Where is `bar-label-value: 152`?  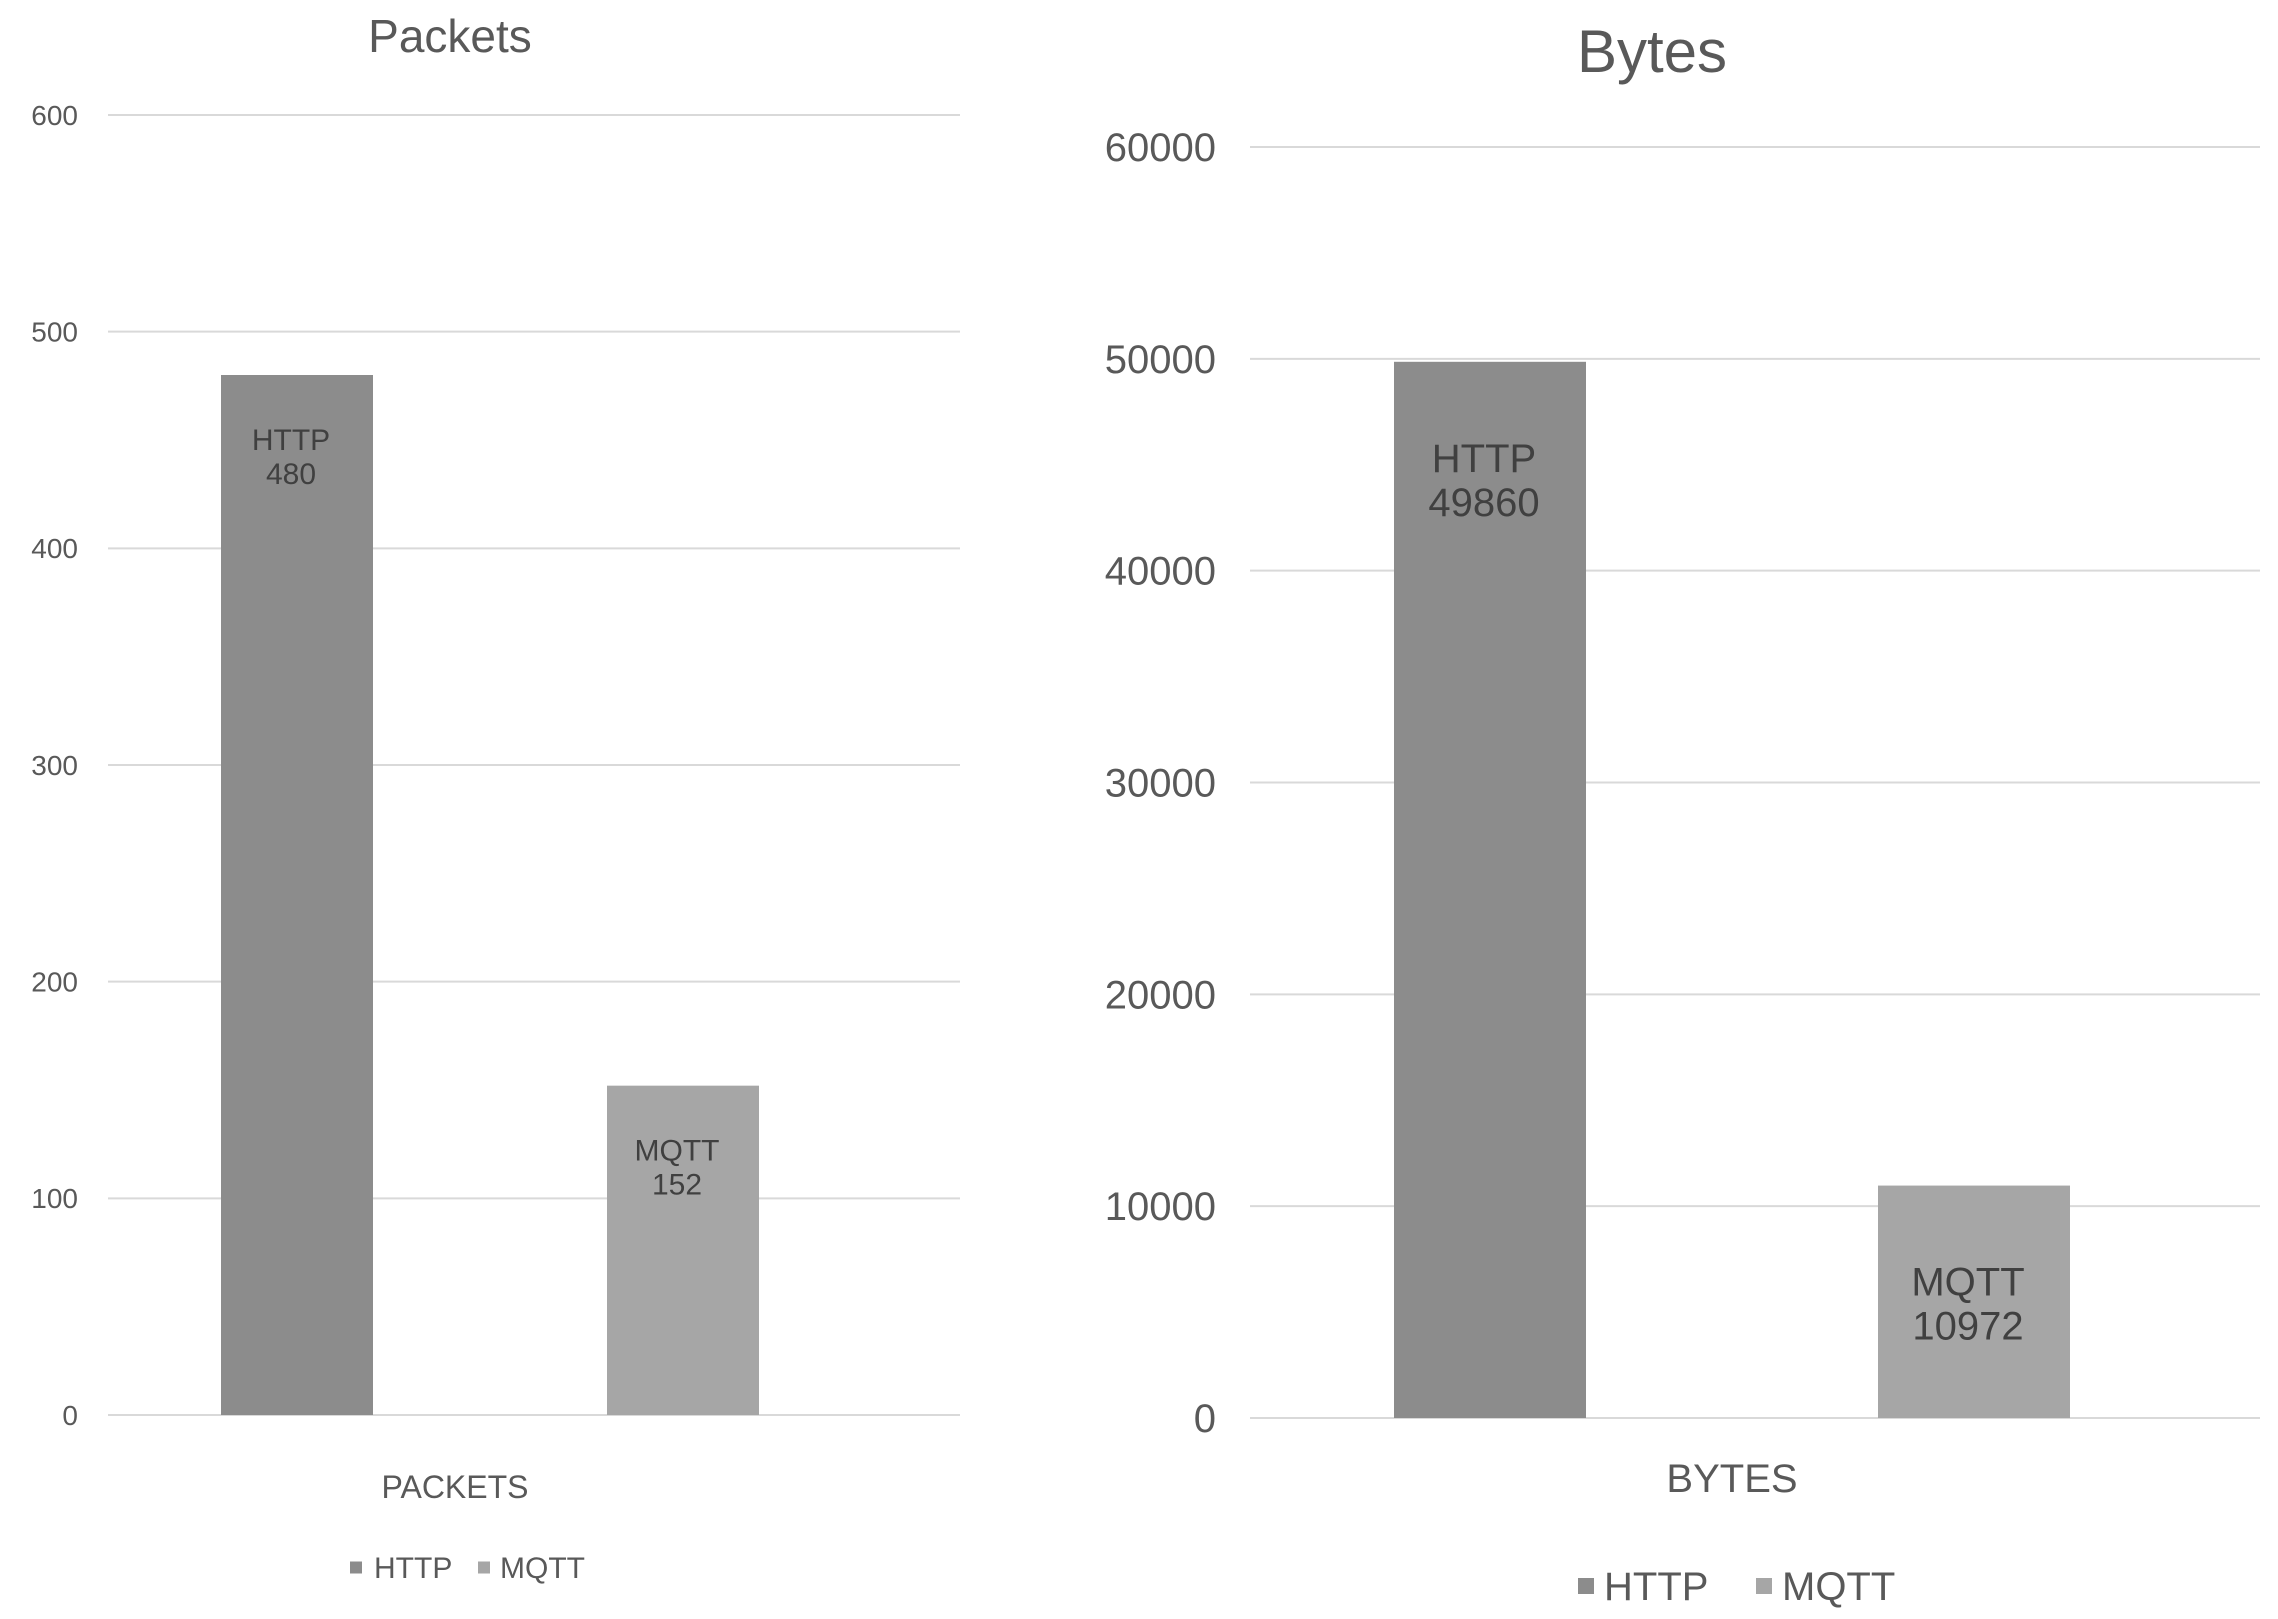
bar-label-value: 152 is located at coordinates (677, 1185).